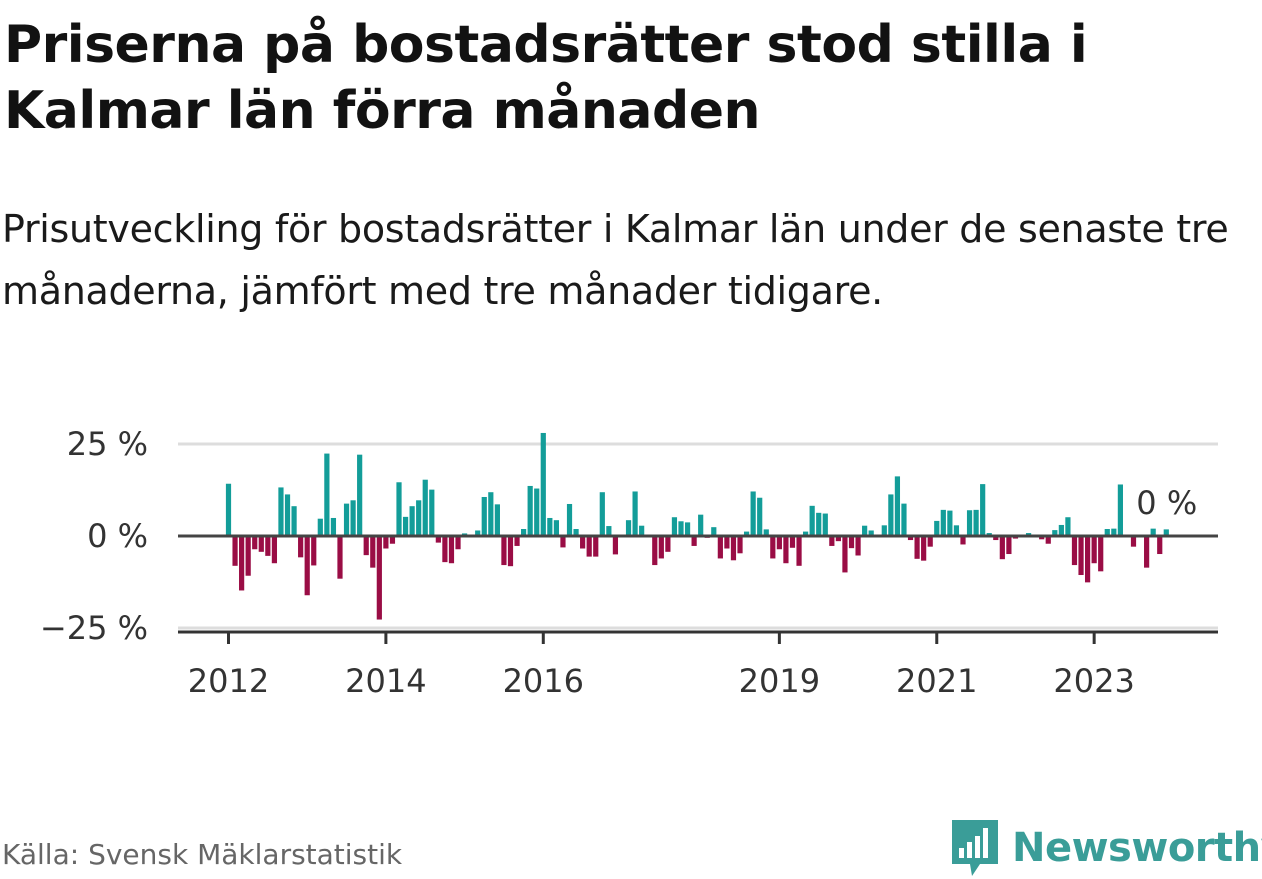 This screenshot has width=1262, height=879. What do you see at coordinates (543, 681) in the screenshot?
I see `x-tick-label: 2016` at bounding box center [543, 681].